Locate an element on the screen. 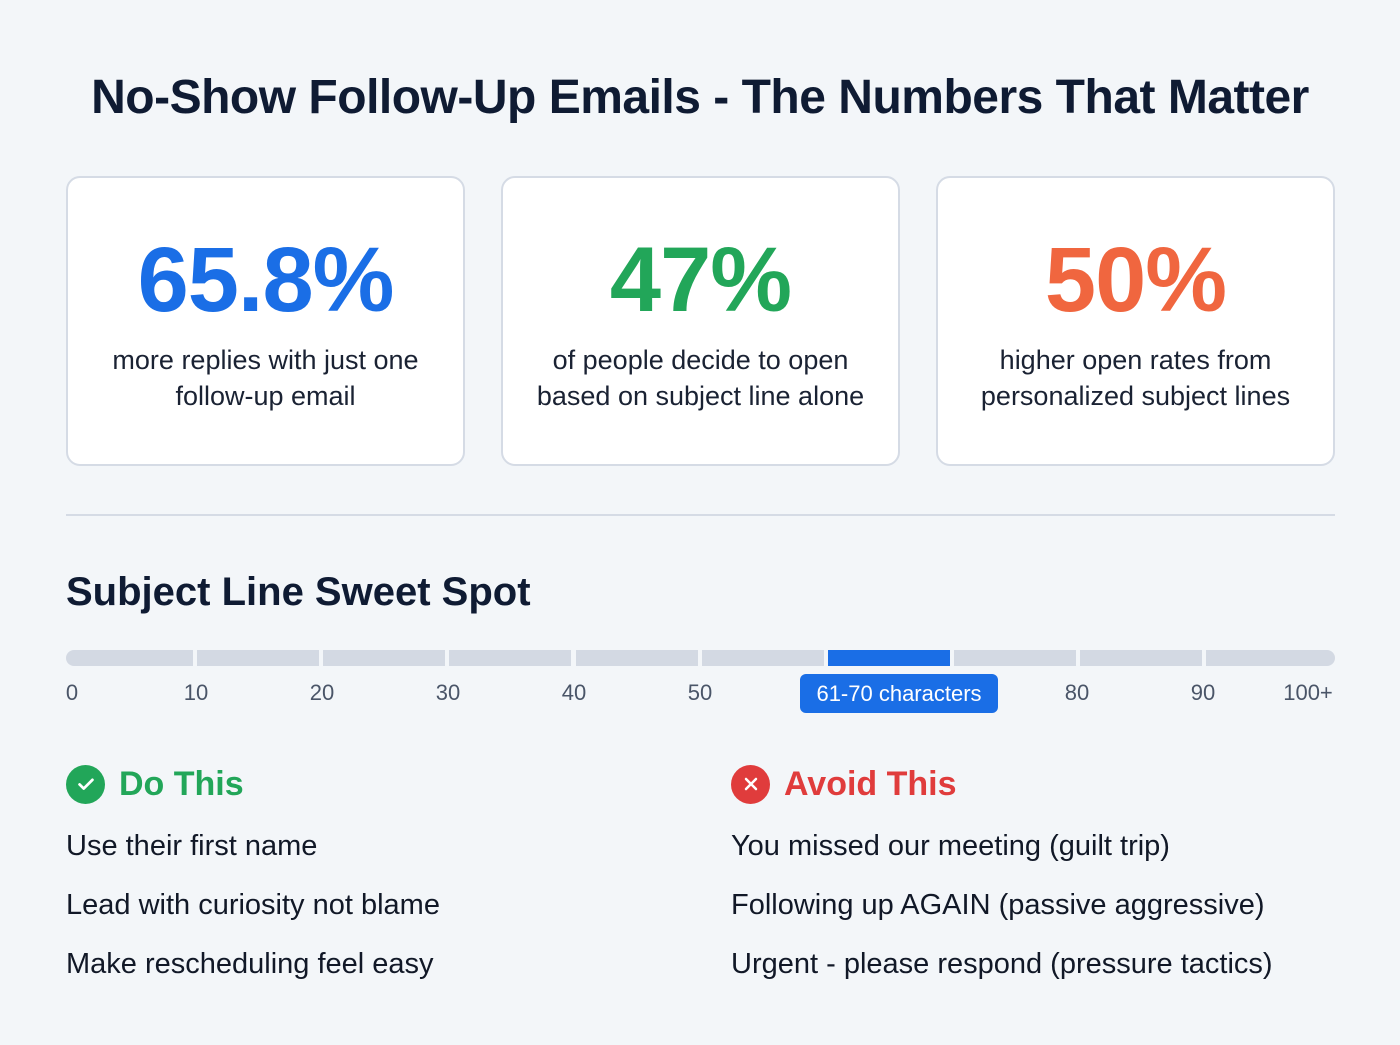 This screenshot has height=1045, width=1400. avoid-this-heading: Avoid This is located at coordinates (870, 783).